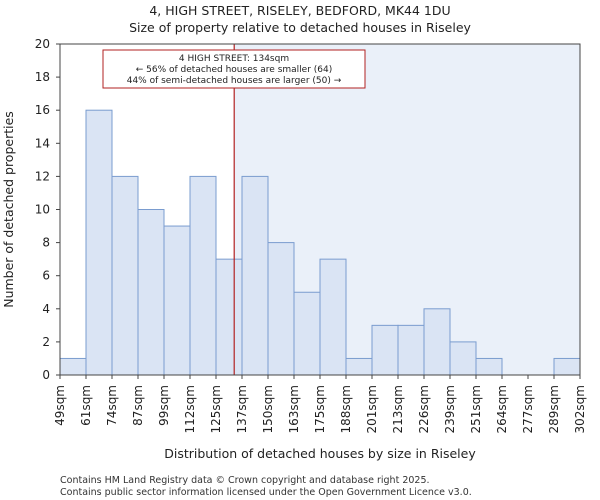 This screenshot has width=600, height=500. I want to click on bar-61sqm, so click(99, 242).